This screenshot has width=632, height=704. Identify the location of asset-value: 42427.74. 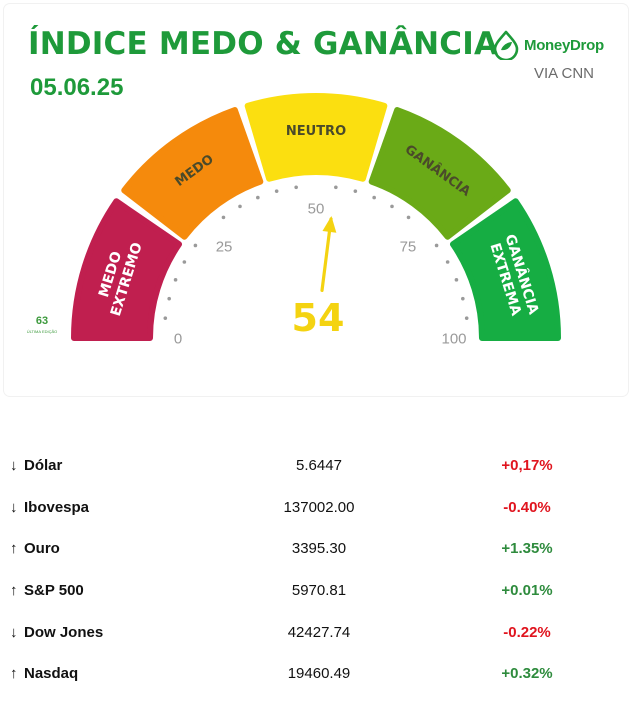
(319, 632).